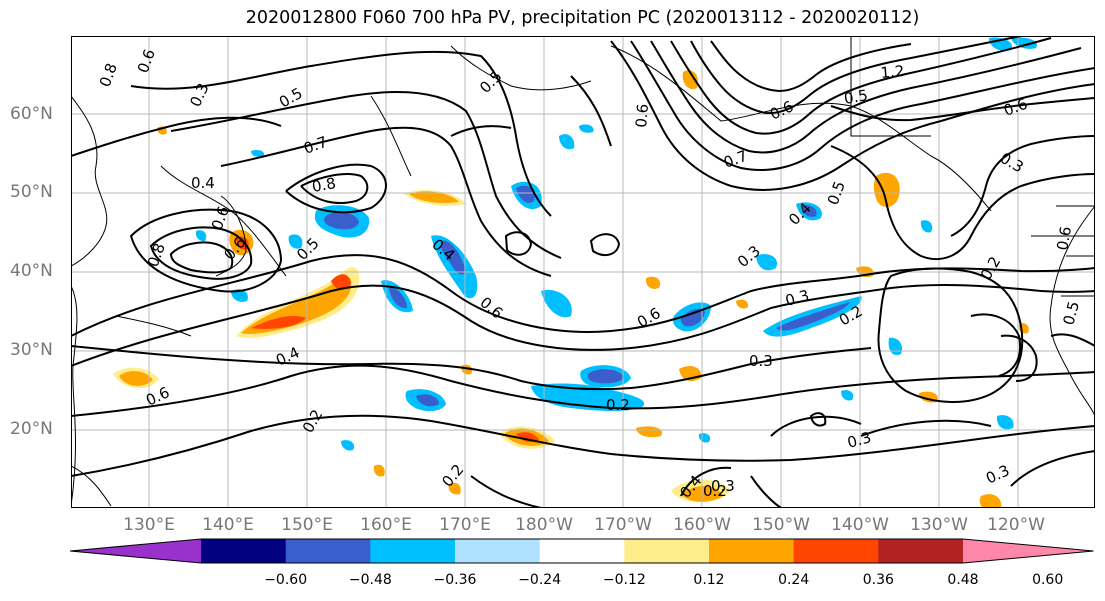 This screenshot has width=1105, height=601. I want to click on lon-label-140w: 140°W, so click(860, 525).